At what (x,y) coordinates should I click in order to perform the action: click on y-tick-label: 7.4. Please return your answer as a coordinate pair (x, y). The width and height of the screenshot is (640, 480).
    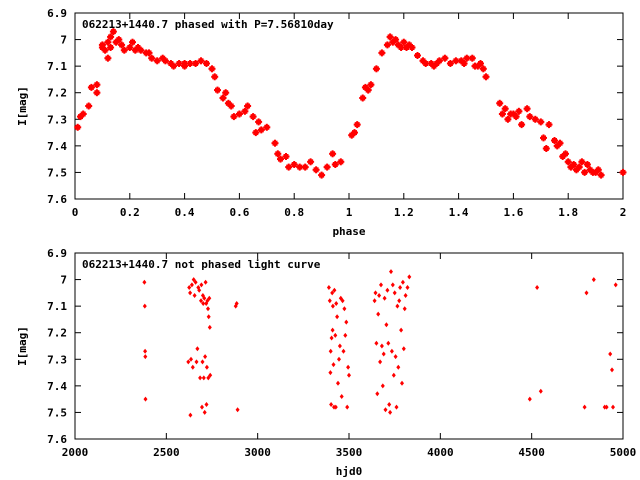
    Looking at the image, I should click on (57, 146).